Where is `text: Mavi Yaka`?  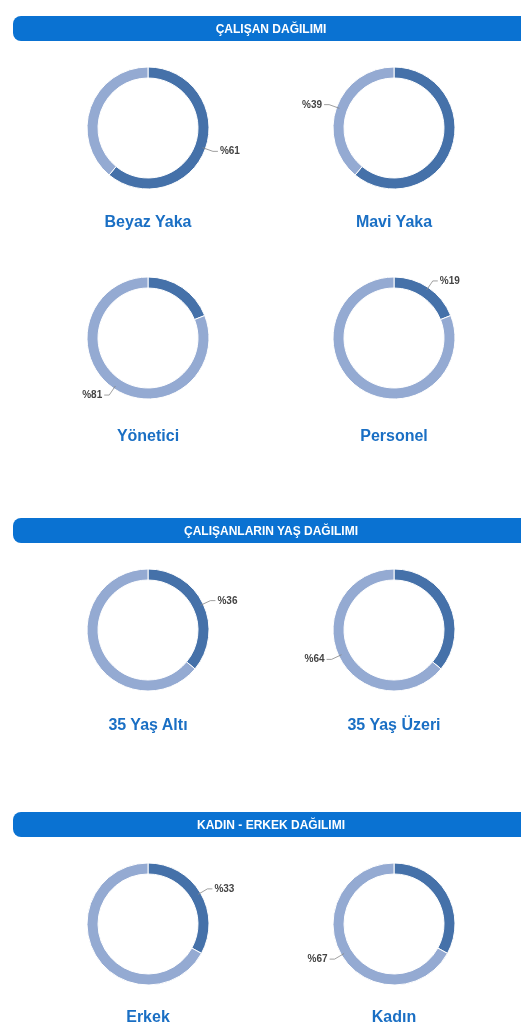
text: Mavi Yaka is located at coordinates (394, 221).